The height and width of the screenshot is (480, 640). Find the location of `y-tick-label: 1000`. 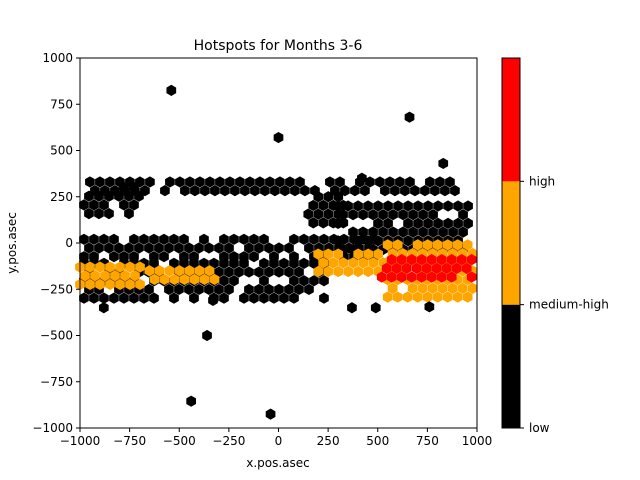

y-tick-label: 1000 is located at coordinates (57, 58).